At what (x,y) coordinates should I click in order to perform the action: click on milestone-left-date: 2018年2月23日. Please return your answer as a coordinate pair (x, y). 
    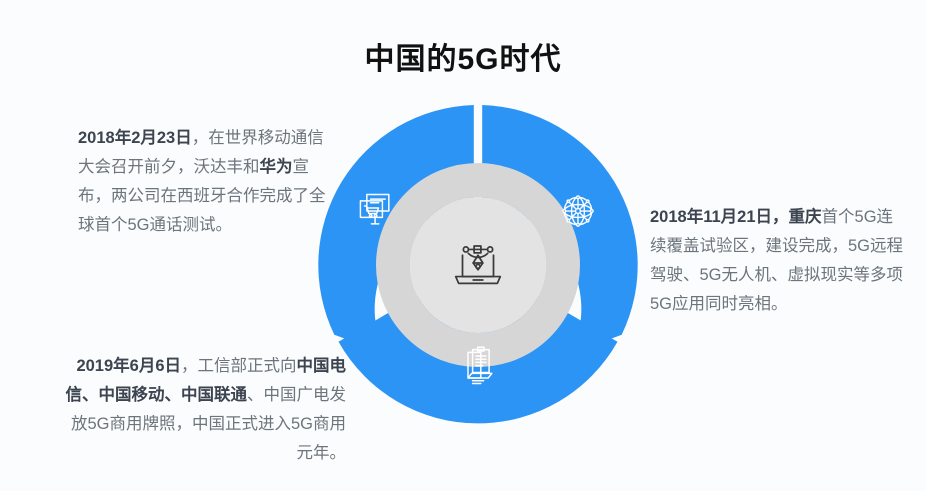
    Looking at the image, I should click on (135, 138).